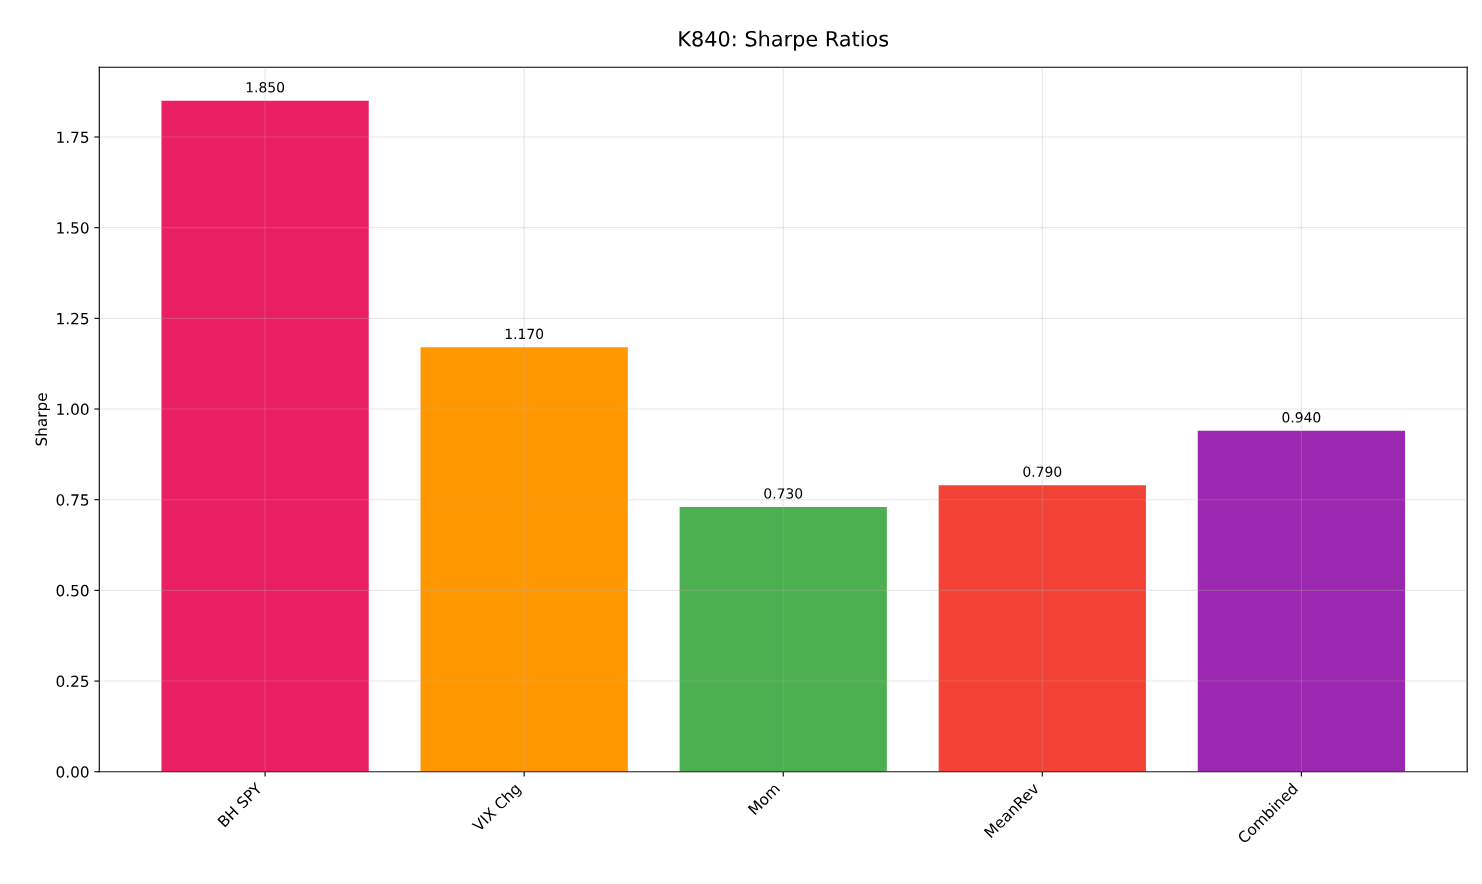  Describe the element at coordinates (1042, 471) in the screenshot. I see `data-label: 0.790` at that location.